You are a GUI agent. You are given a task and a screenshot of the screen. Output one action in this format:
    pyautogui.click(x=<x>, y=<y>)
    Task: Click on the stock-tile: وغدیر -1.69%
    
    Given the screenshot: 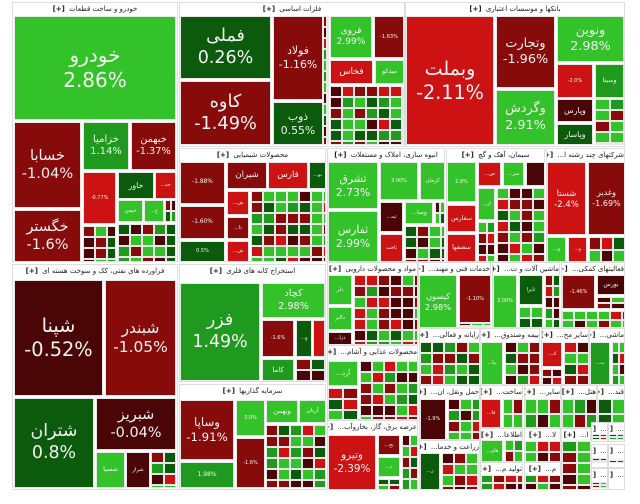 What is the action you would take?
    pyautogui.click(x=606, y=198)
    